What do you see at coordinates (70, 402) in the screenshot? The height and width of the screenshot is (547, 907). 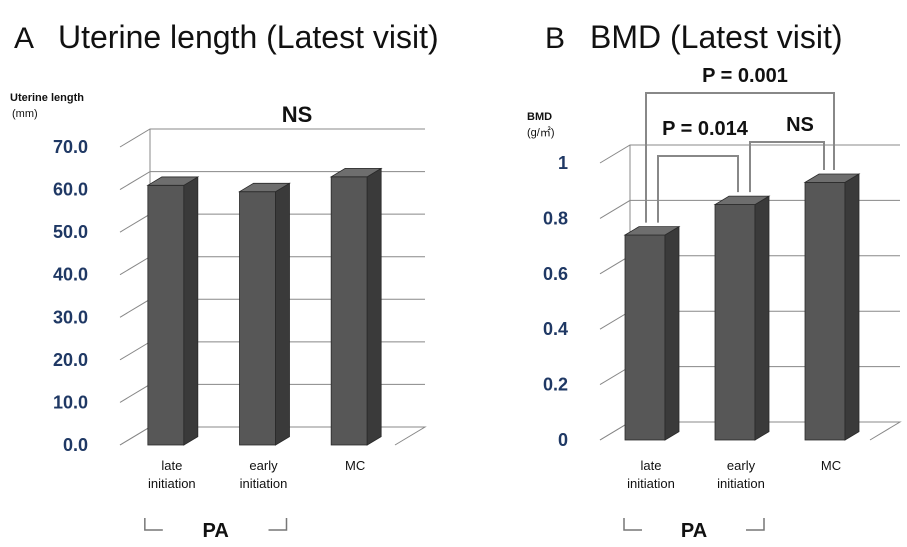 I see `panel-a-ytick-label: 10.0` at bounding box center [70, 402].